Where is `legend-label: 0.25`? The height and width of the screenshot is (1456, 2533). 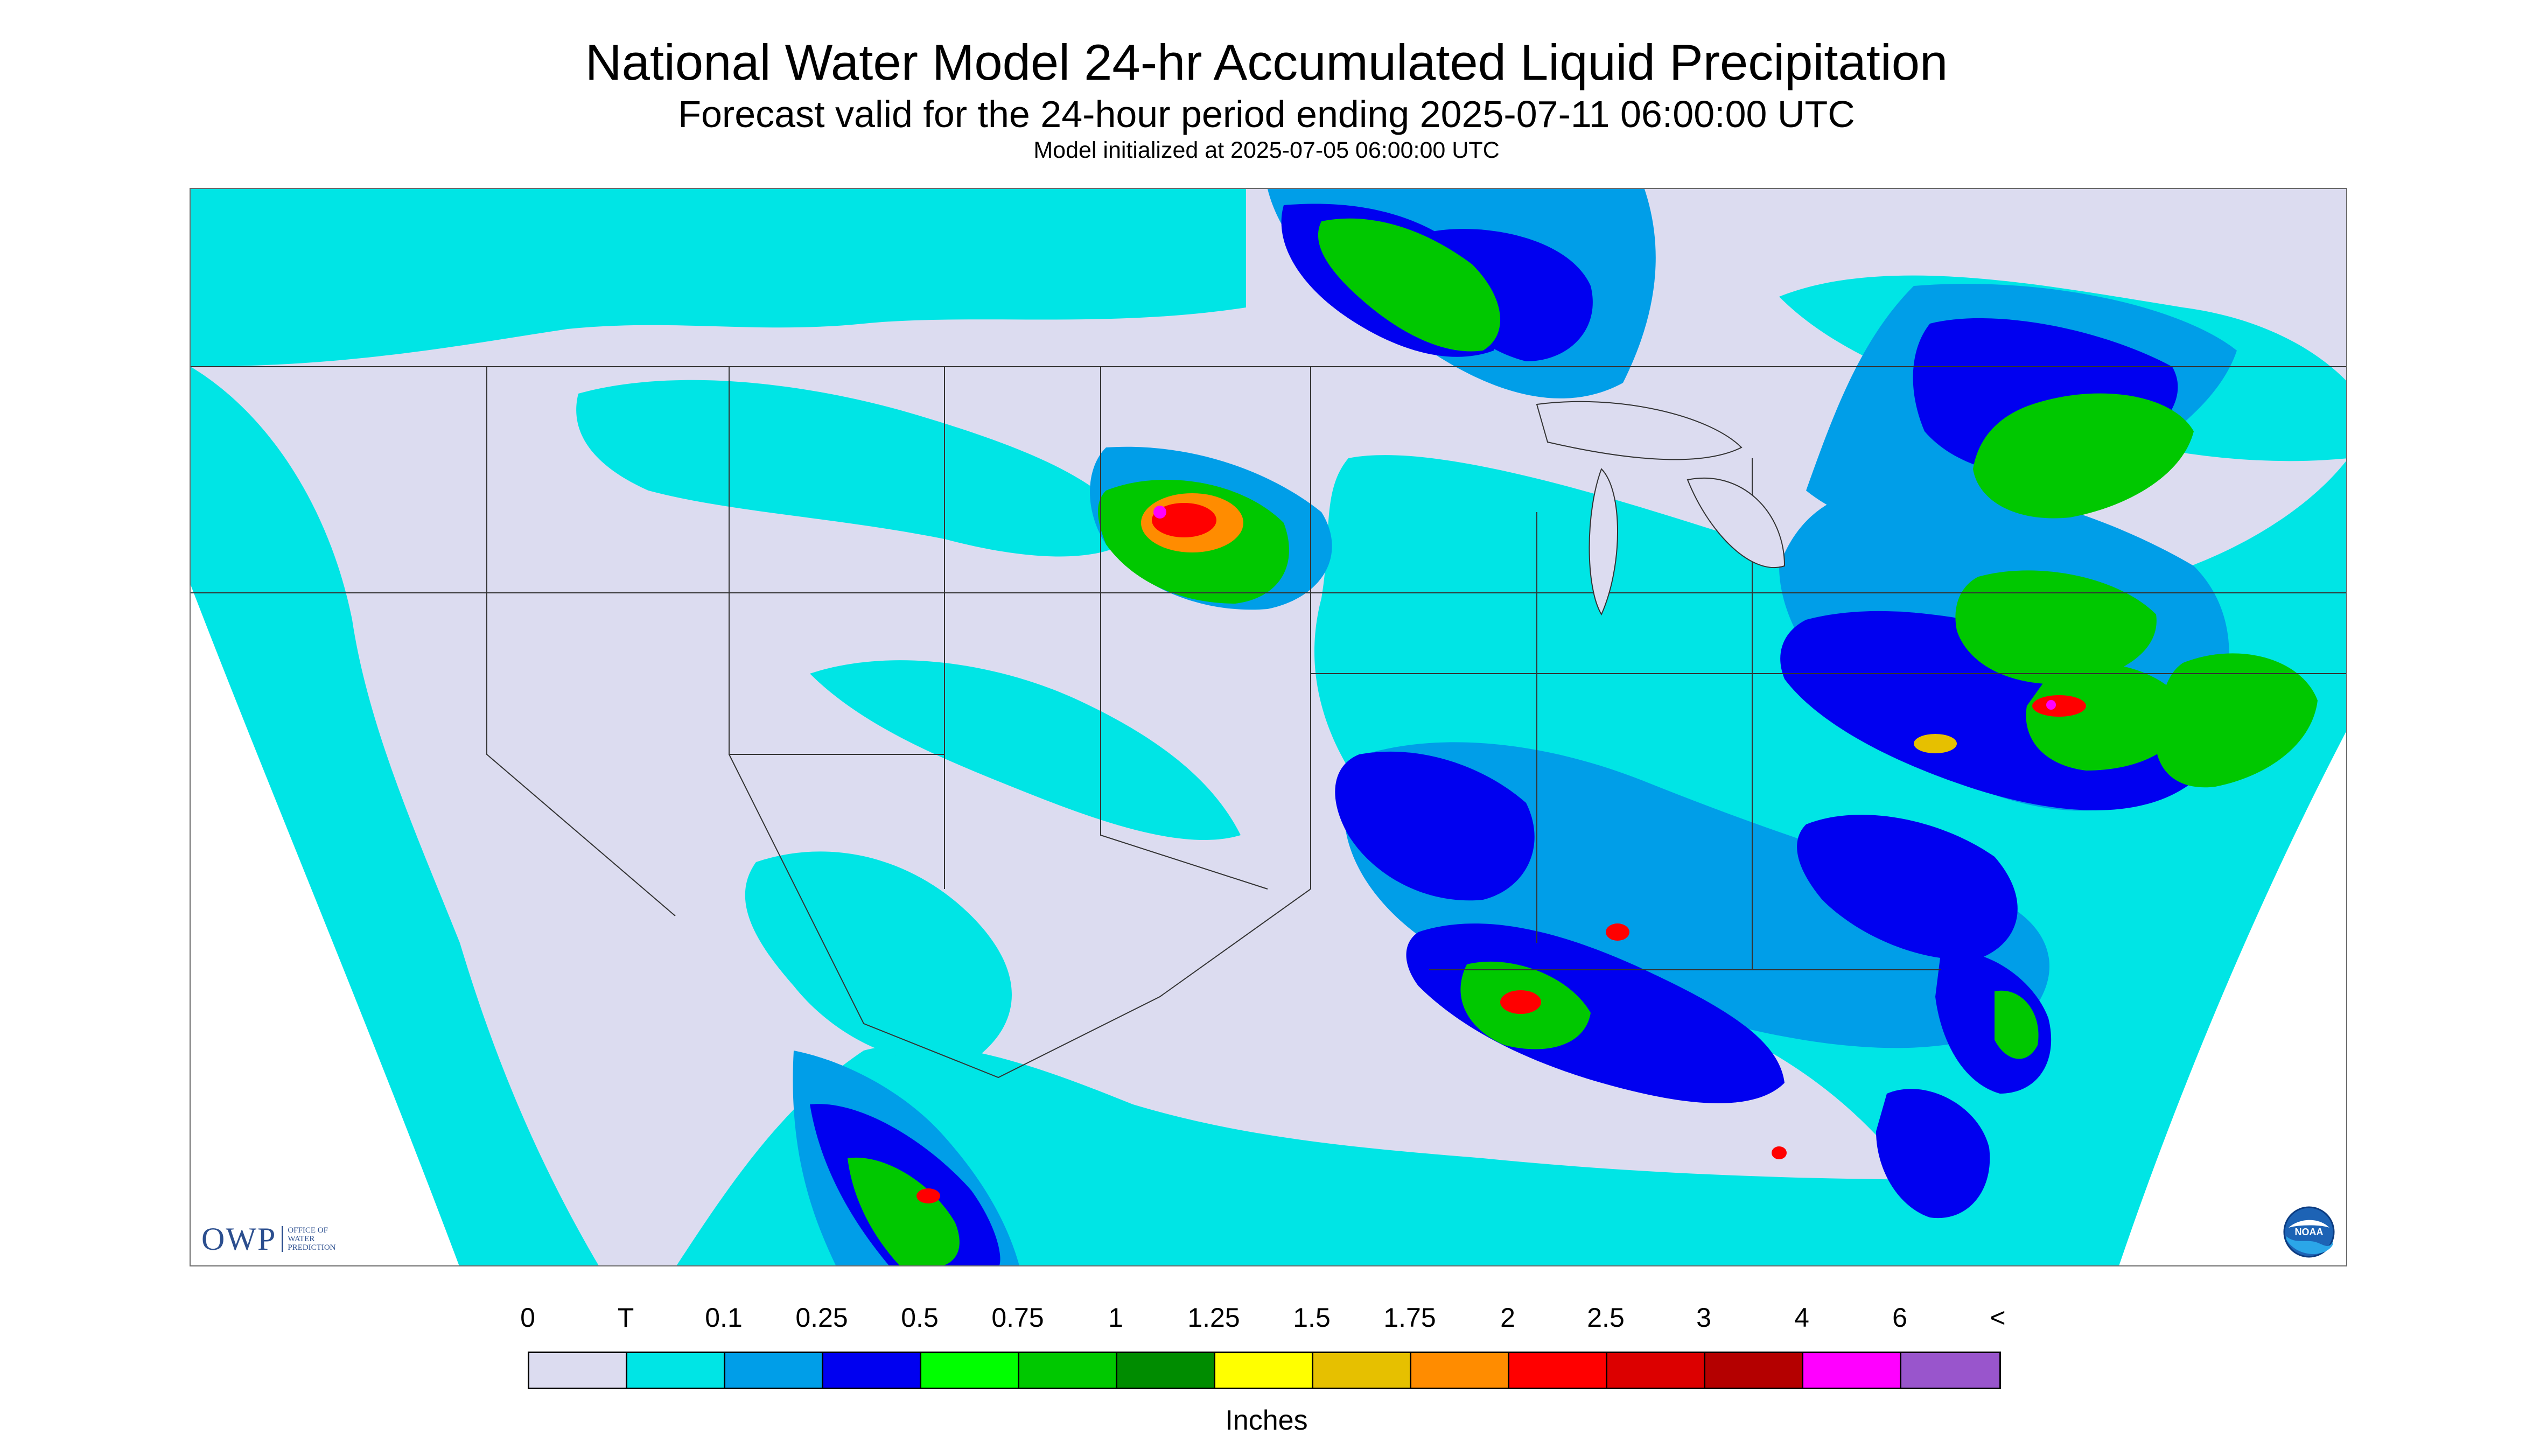
legend-label: 0.25 is located at coordinates (822, 1318).